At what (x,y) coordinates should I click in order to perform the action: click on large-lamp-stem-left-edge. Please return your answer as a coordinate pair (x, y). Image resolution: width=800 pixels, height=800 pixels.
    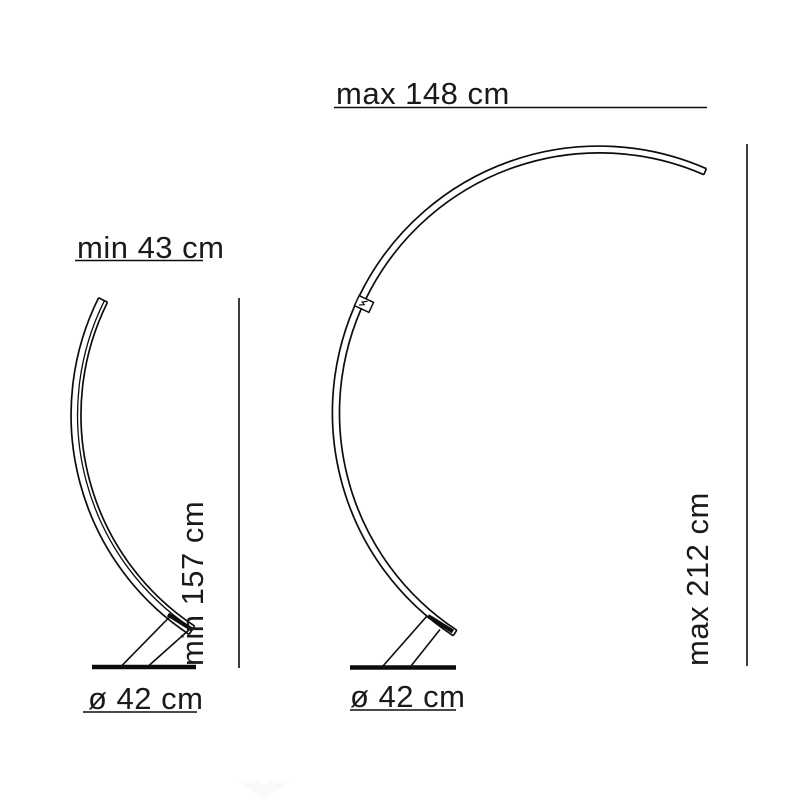
    Looking at the image, I should click on (405, 641).